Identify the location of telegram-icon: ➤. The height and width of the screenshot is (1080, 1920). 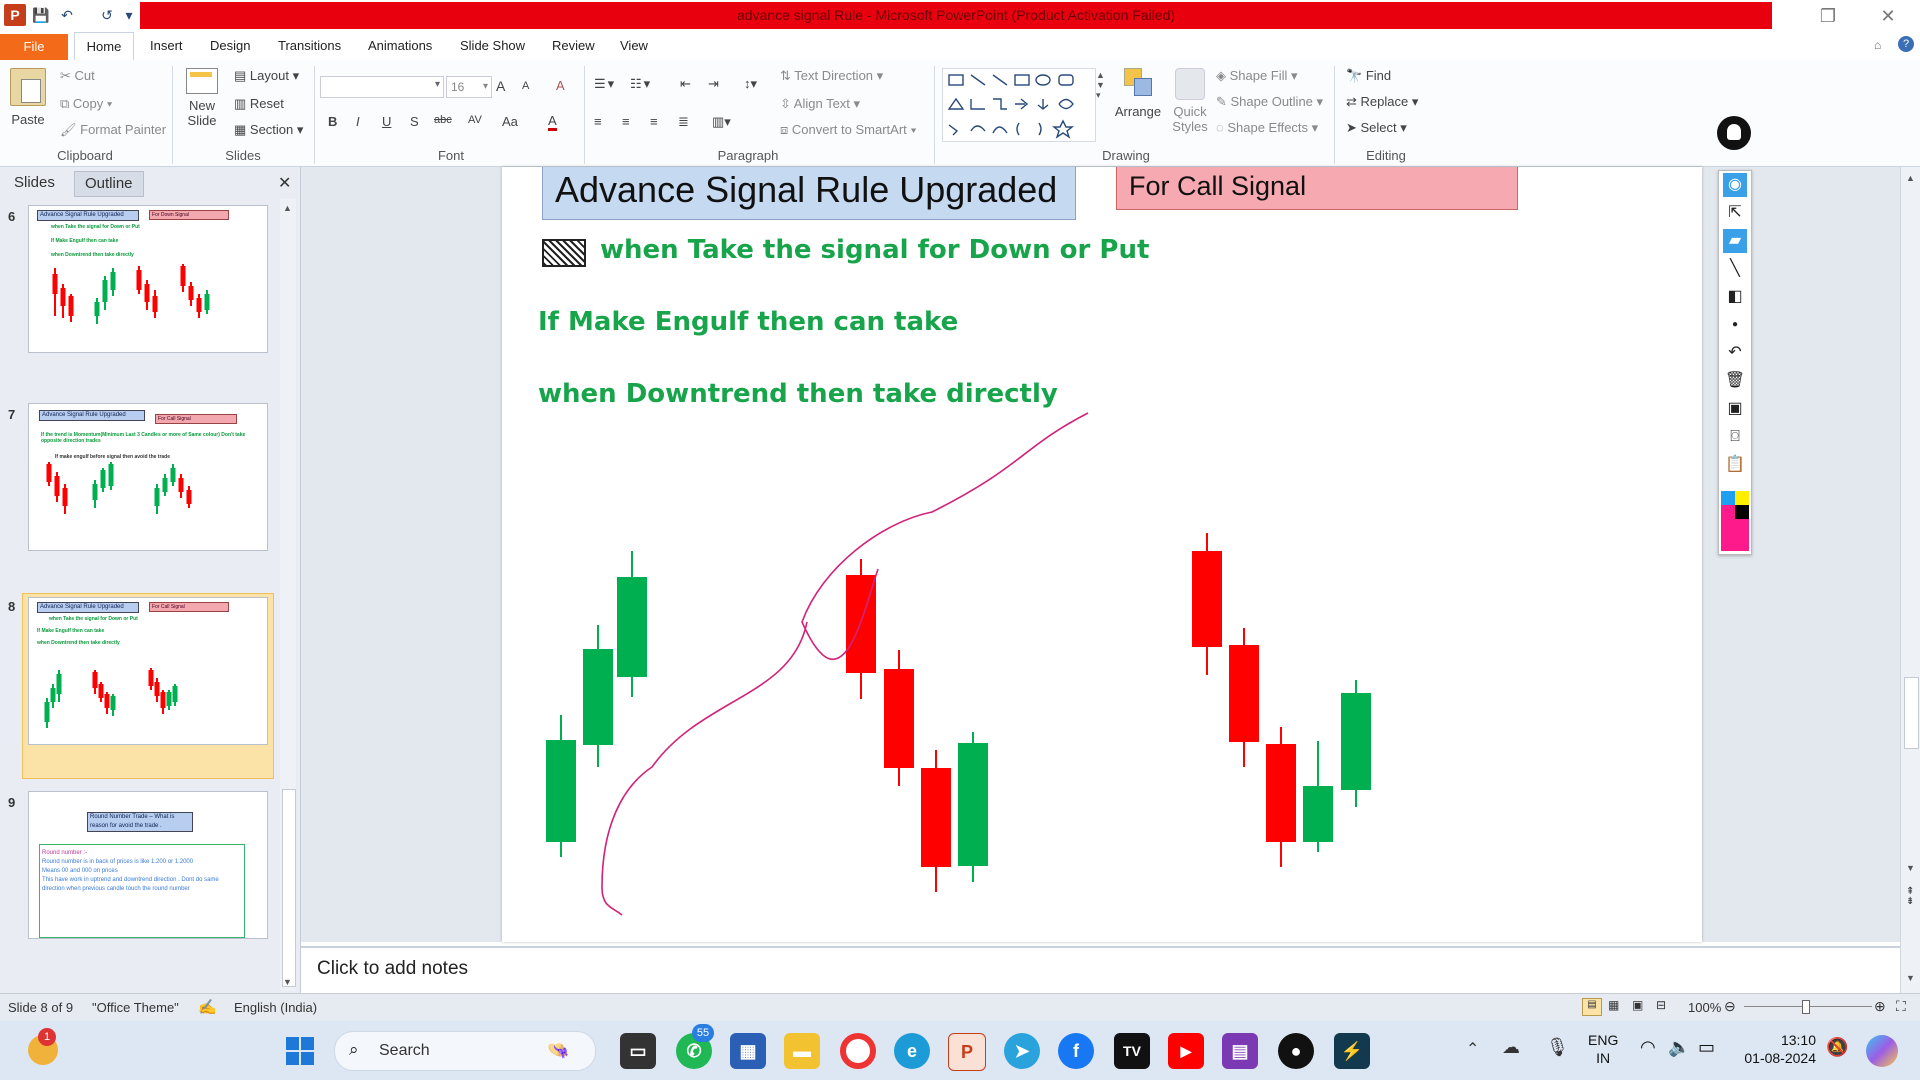
(1022, 1051).